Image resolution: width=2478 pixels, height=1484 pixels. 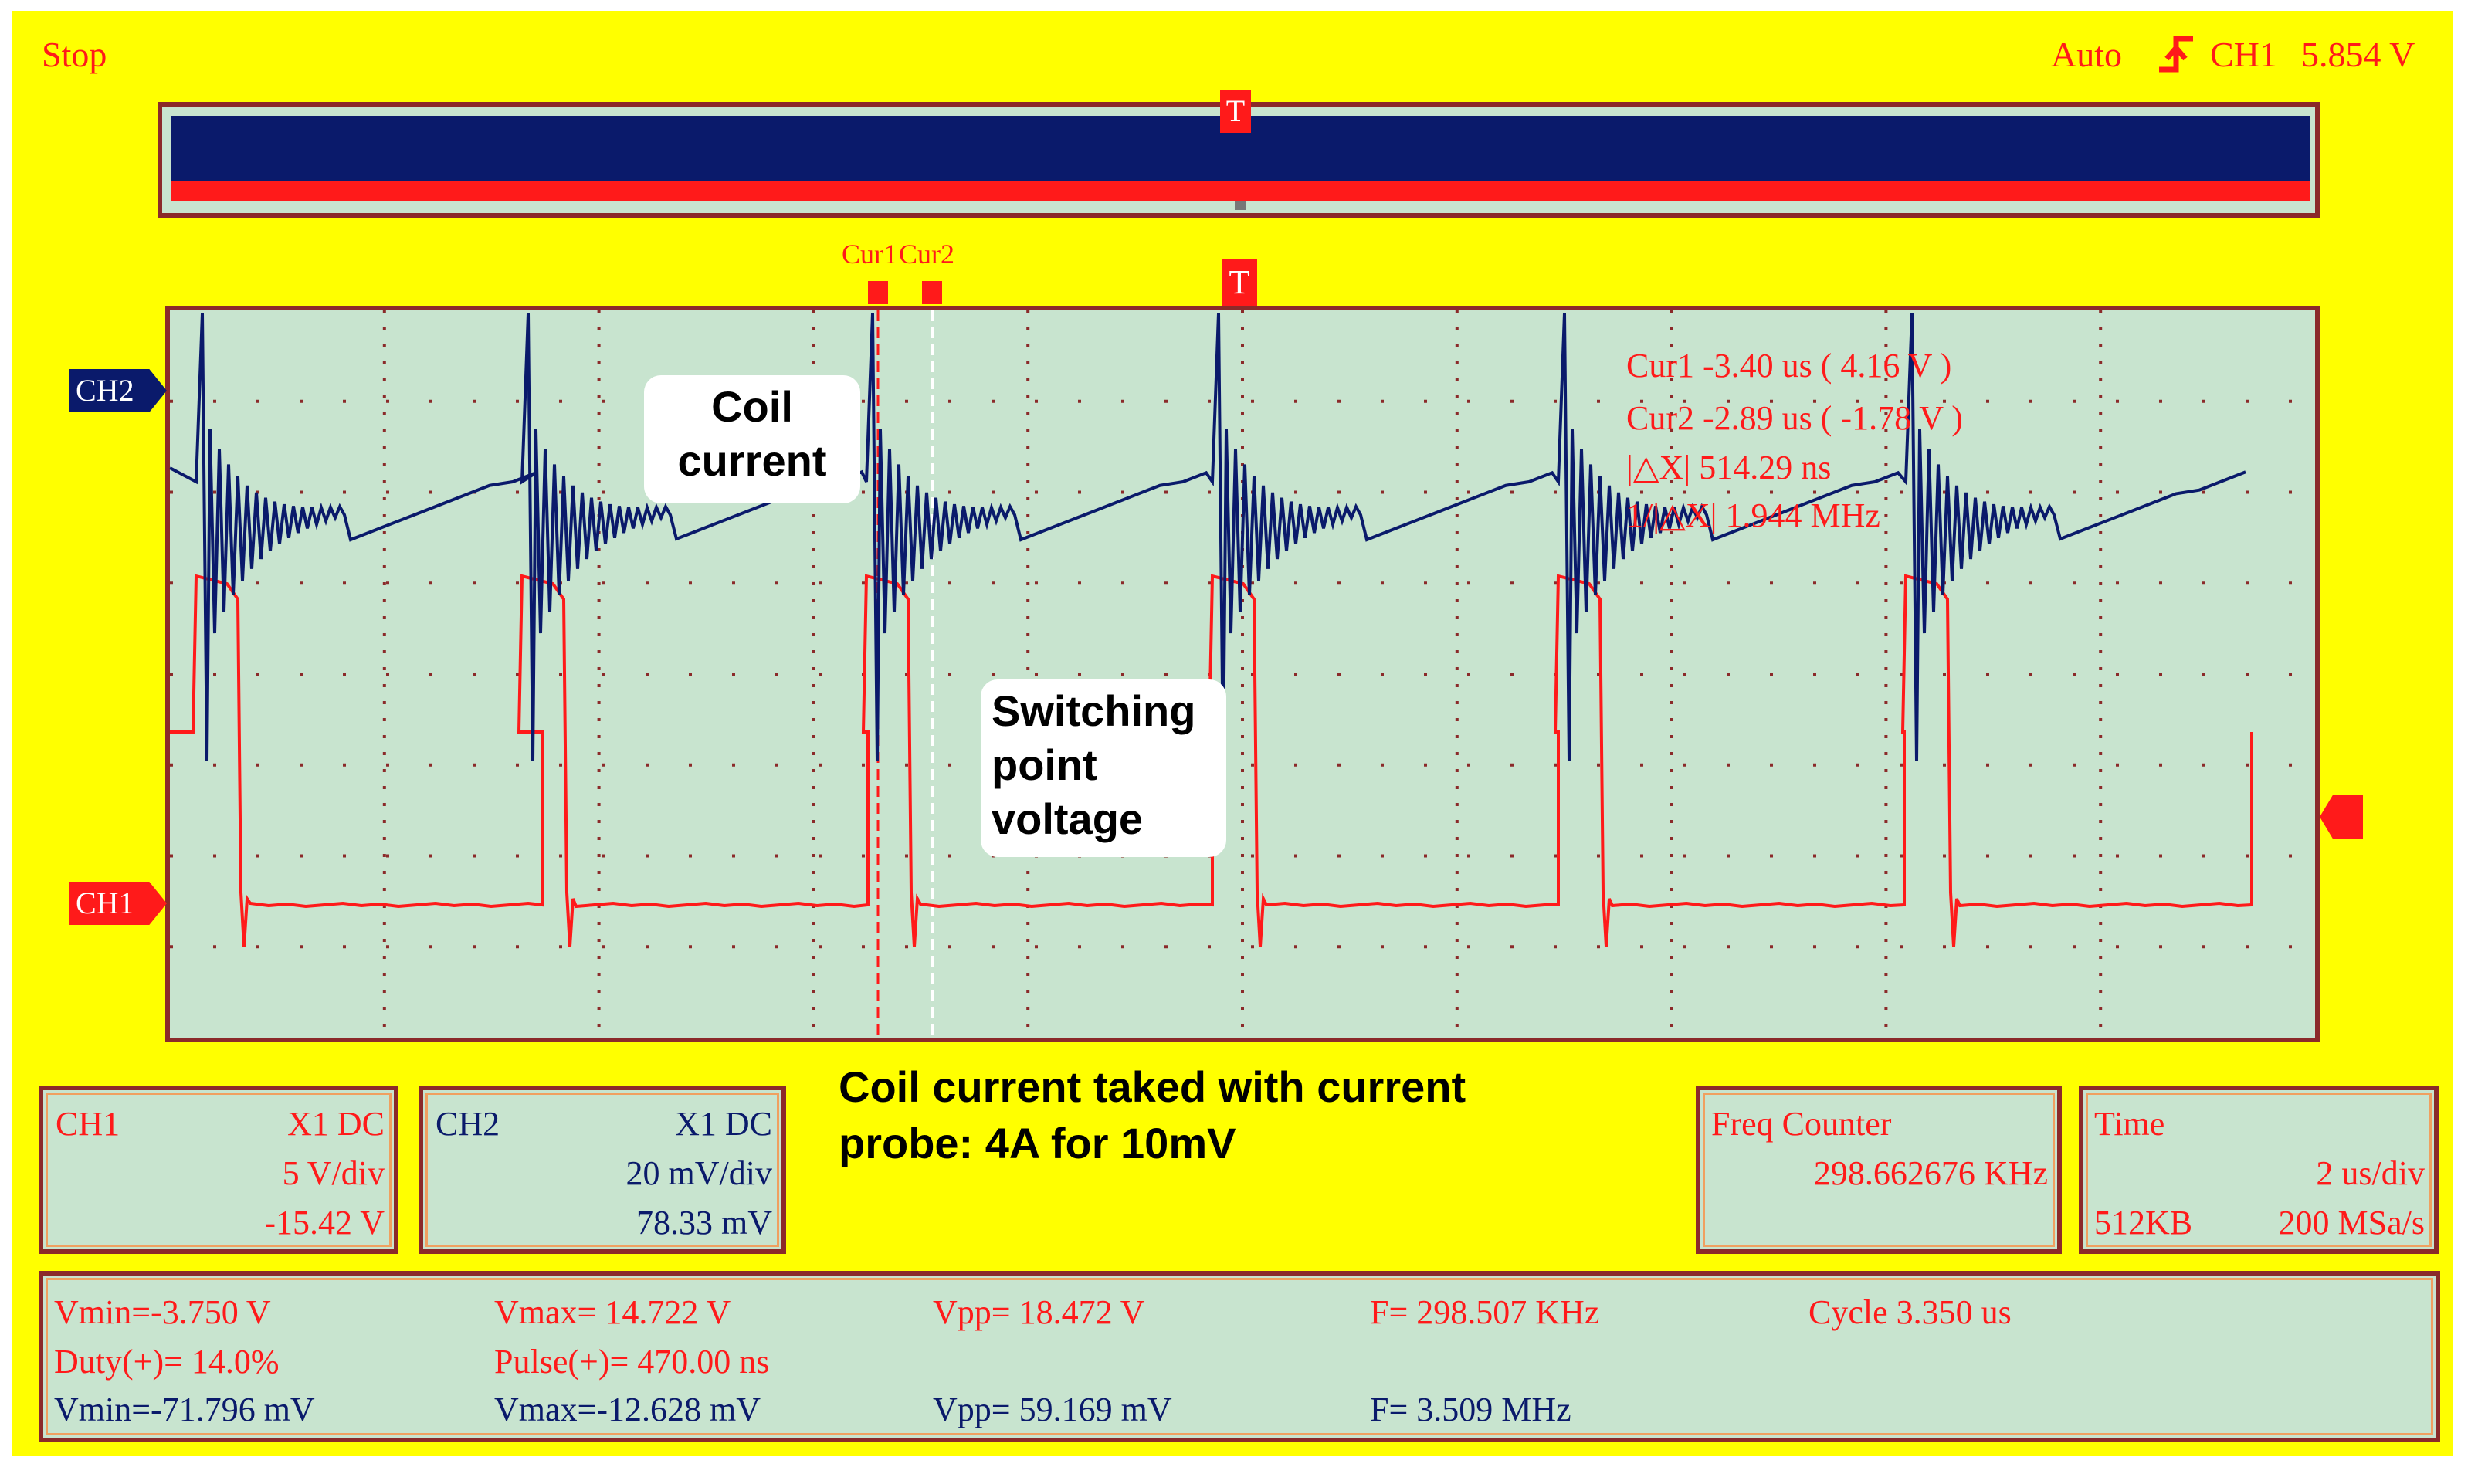 I want to click on inverse-delta-x-readout: 1/|△X| 1.944 MHz, so click(x=1753, y=515).